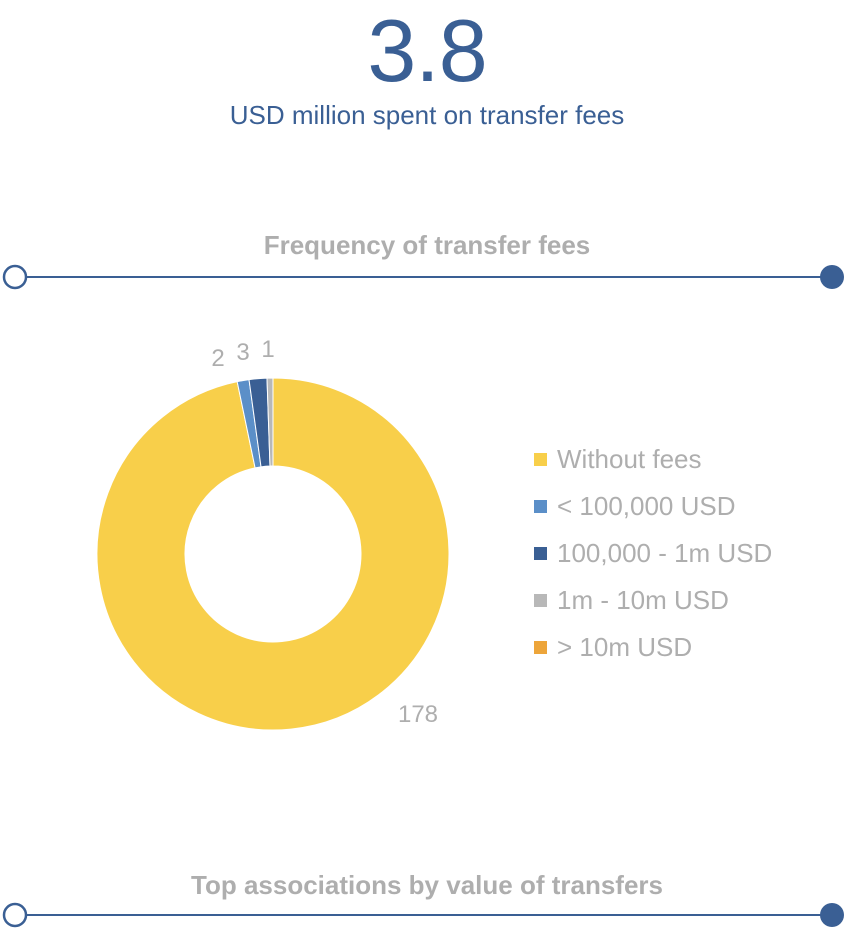 The image size is (854, 930). I want to click on legend-label: 1m - 10m USD, so click(643, 600).